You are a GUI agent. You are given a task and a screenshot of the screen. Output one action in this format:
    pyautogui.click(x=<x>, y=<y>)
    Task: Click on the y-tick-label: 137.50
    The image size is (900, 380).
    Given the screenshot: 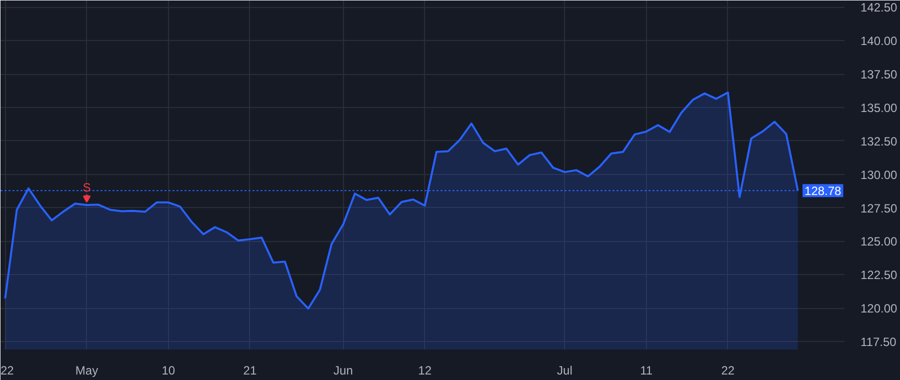 What is the action you would take?
    pyautogui.click(x=879, y=75)
    